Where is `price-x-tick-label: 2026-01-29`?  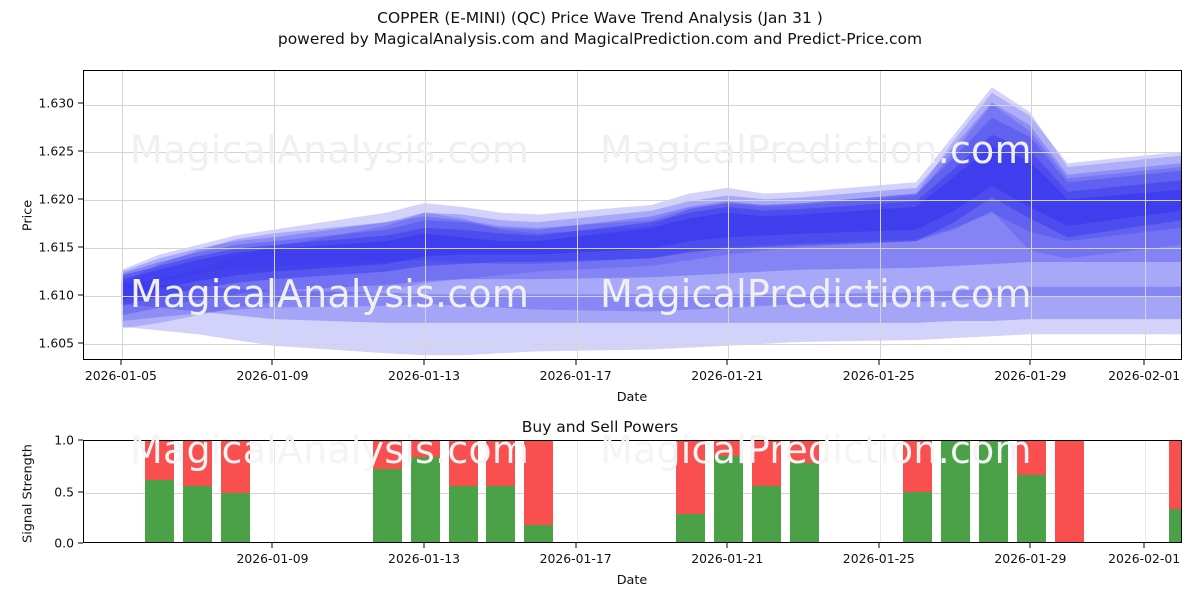
price-x-tick-label: 2026-01-29 is located at coordinates (1030, 375).